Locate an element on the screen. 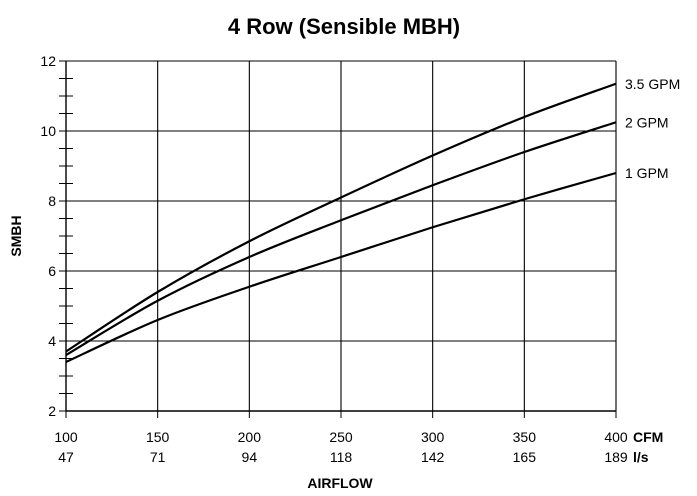 The height and width of the screenshot is (496, 697). x-tick-label: 250 is located at coordinates (341, 437).